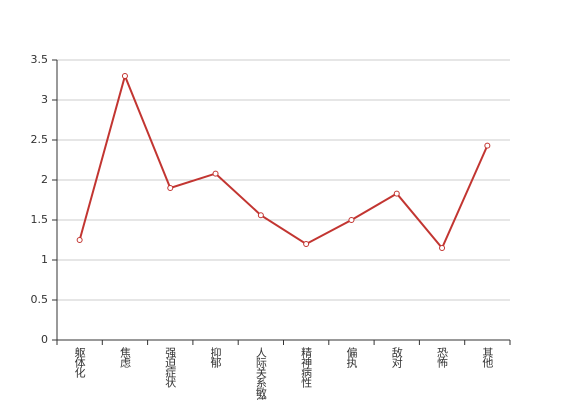  I want to click on x-tick-label: 精神病性, so click(306, 368).